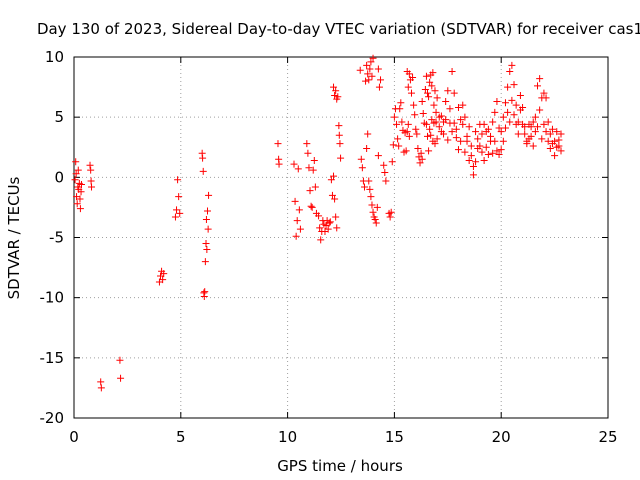  Describe the element at coordinates (181, 437) in the screenshot. I see `x-tick-label: 5` at that location.